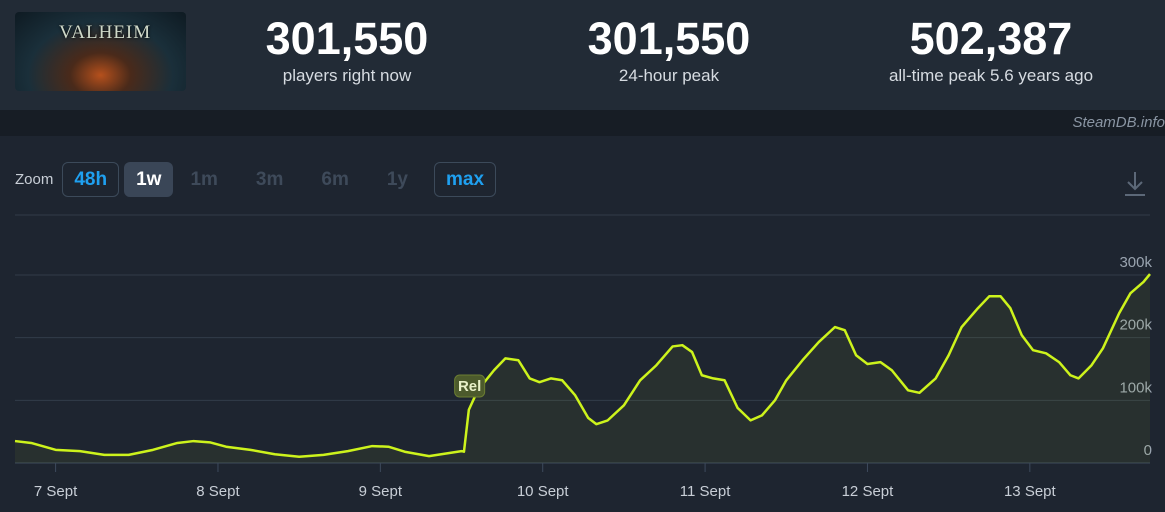  I want to click on watermark: SteamDB.info, so click(1118, 122).